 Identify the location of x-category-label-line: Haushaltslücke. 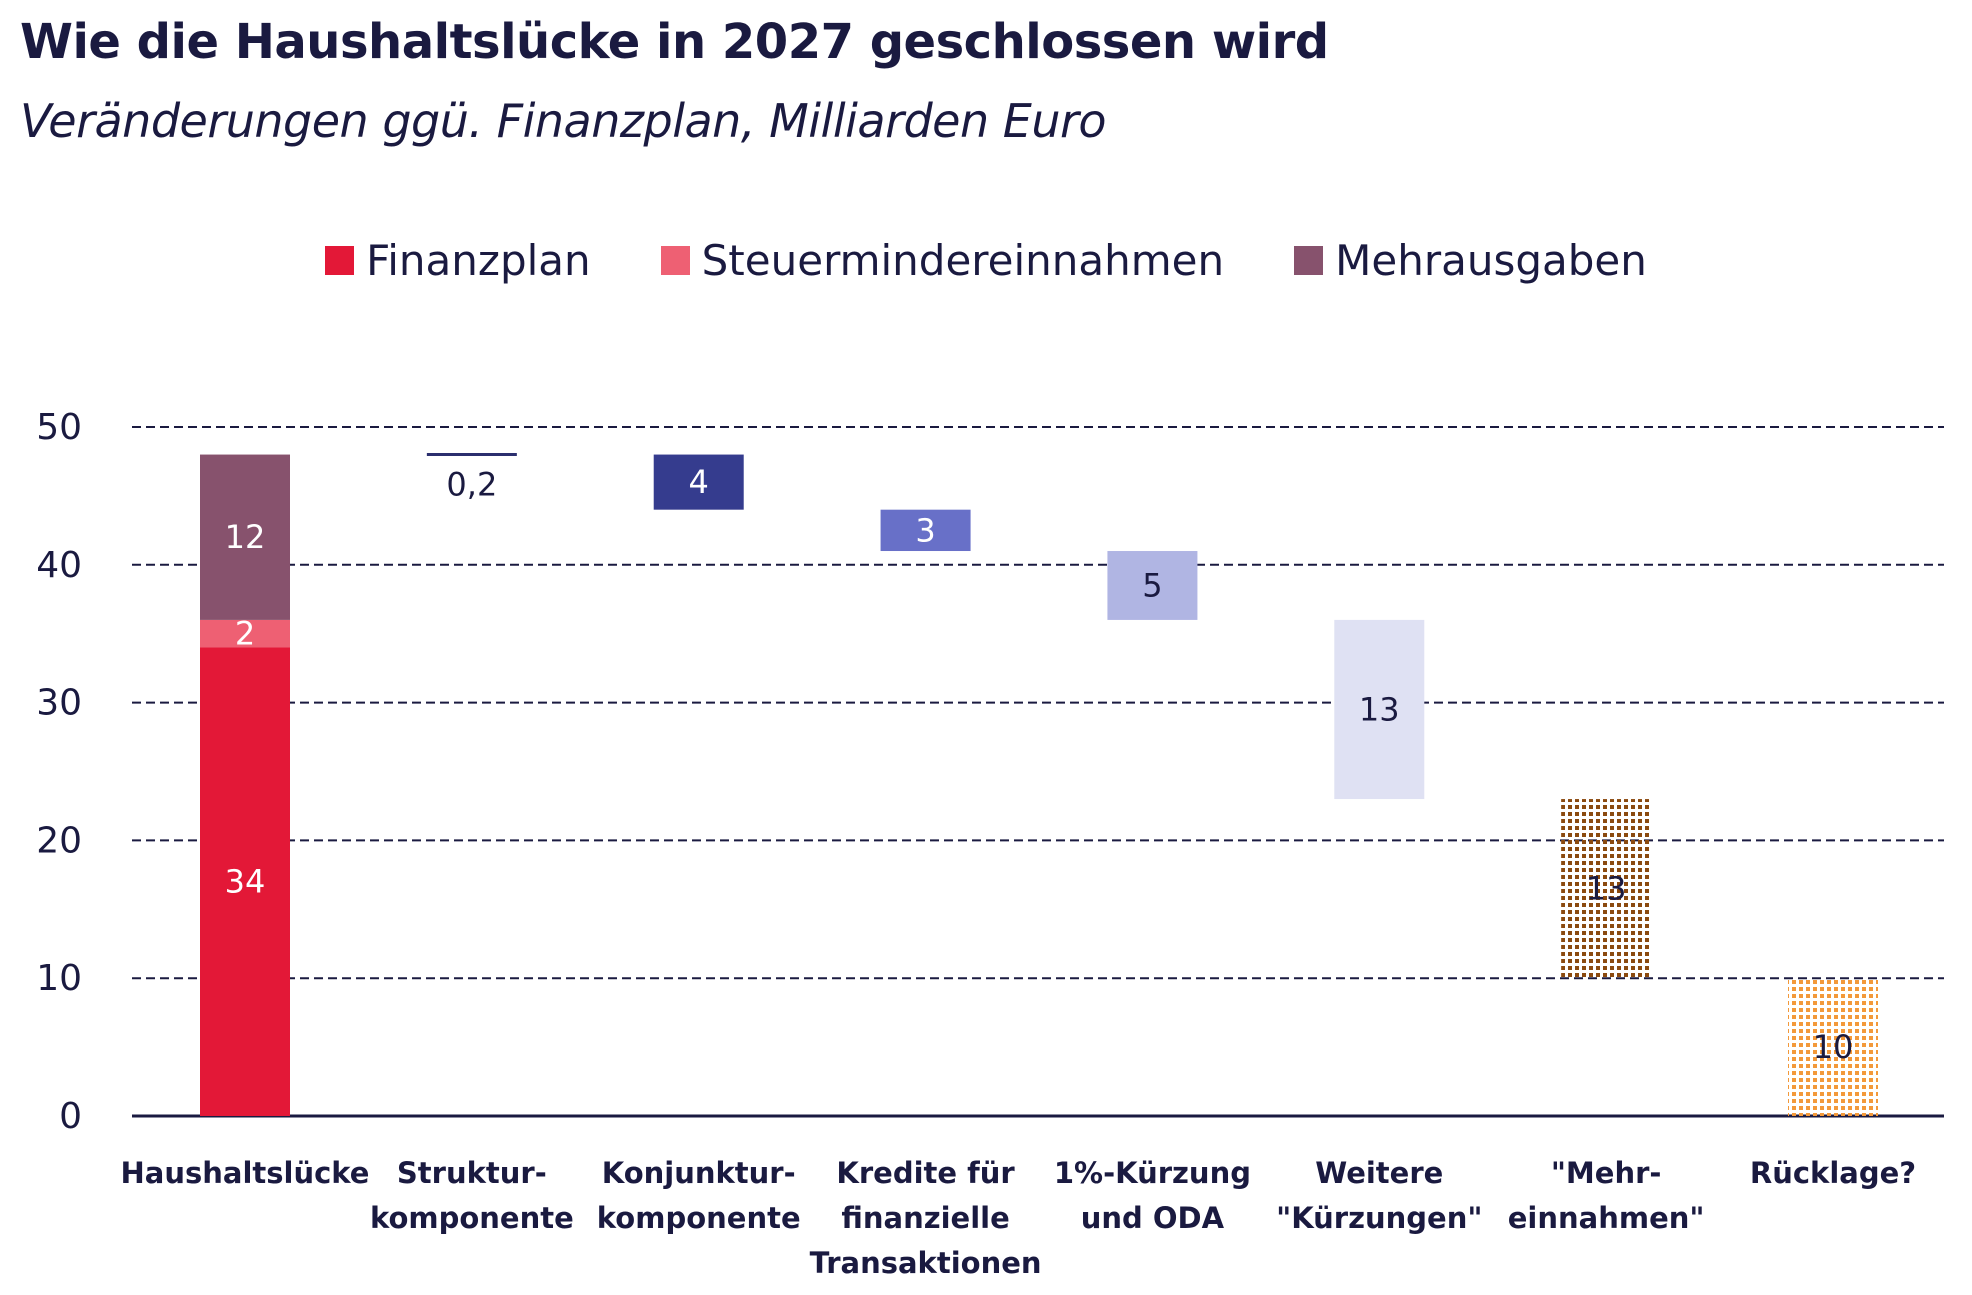
(245, 1173).